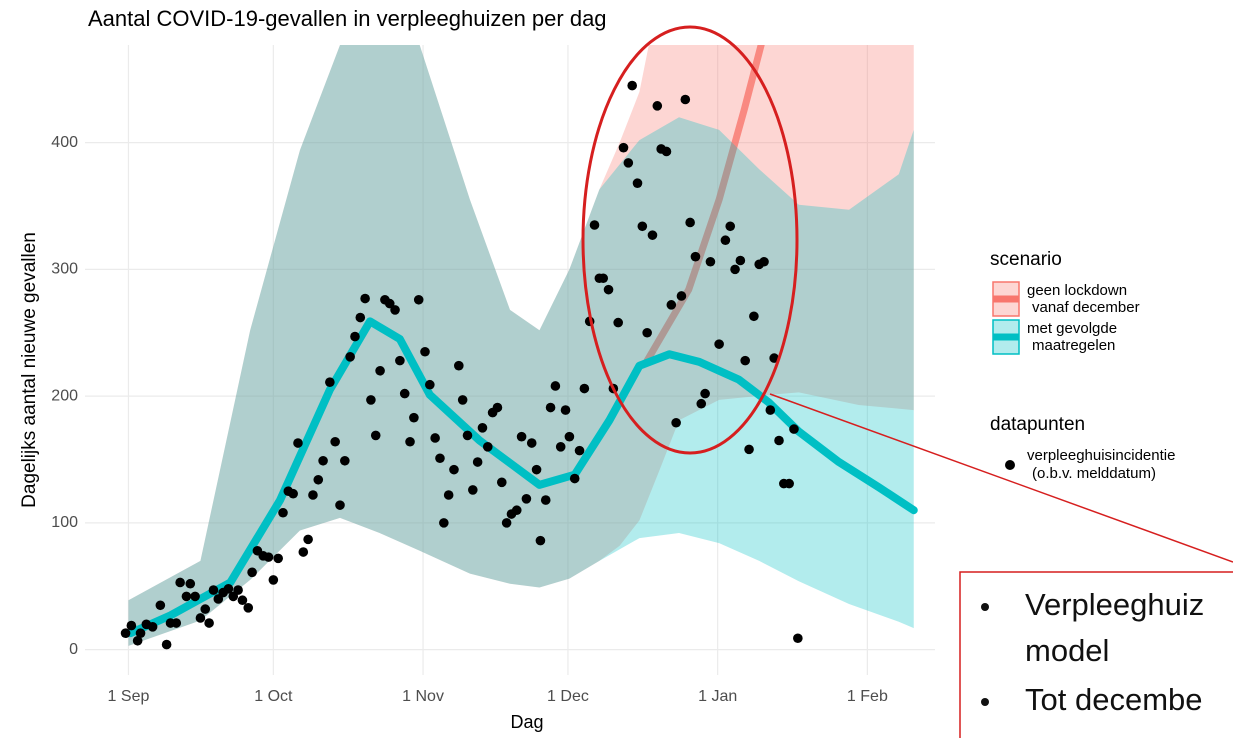  I want to click on legend-label: met gevolgde, so click(1072, 328).